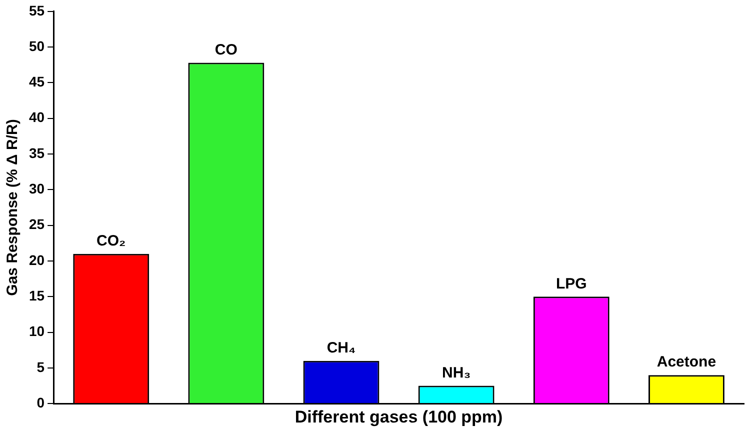  I want to click on x-tick-label: Acetone, so click(686, 362).